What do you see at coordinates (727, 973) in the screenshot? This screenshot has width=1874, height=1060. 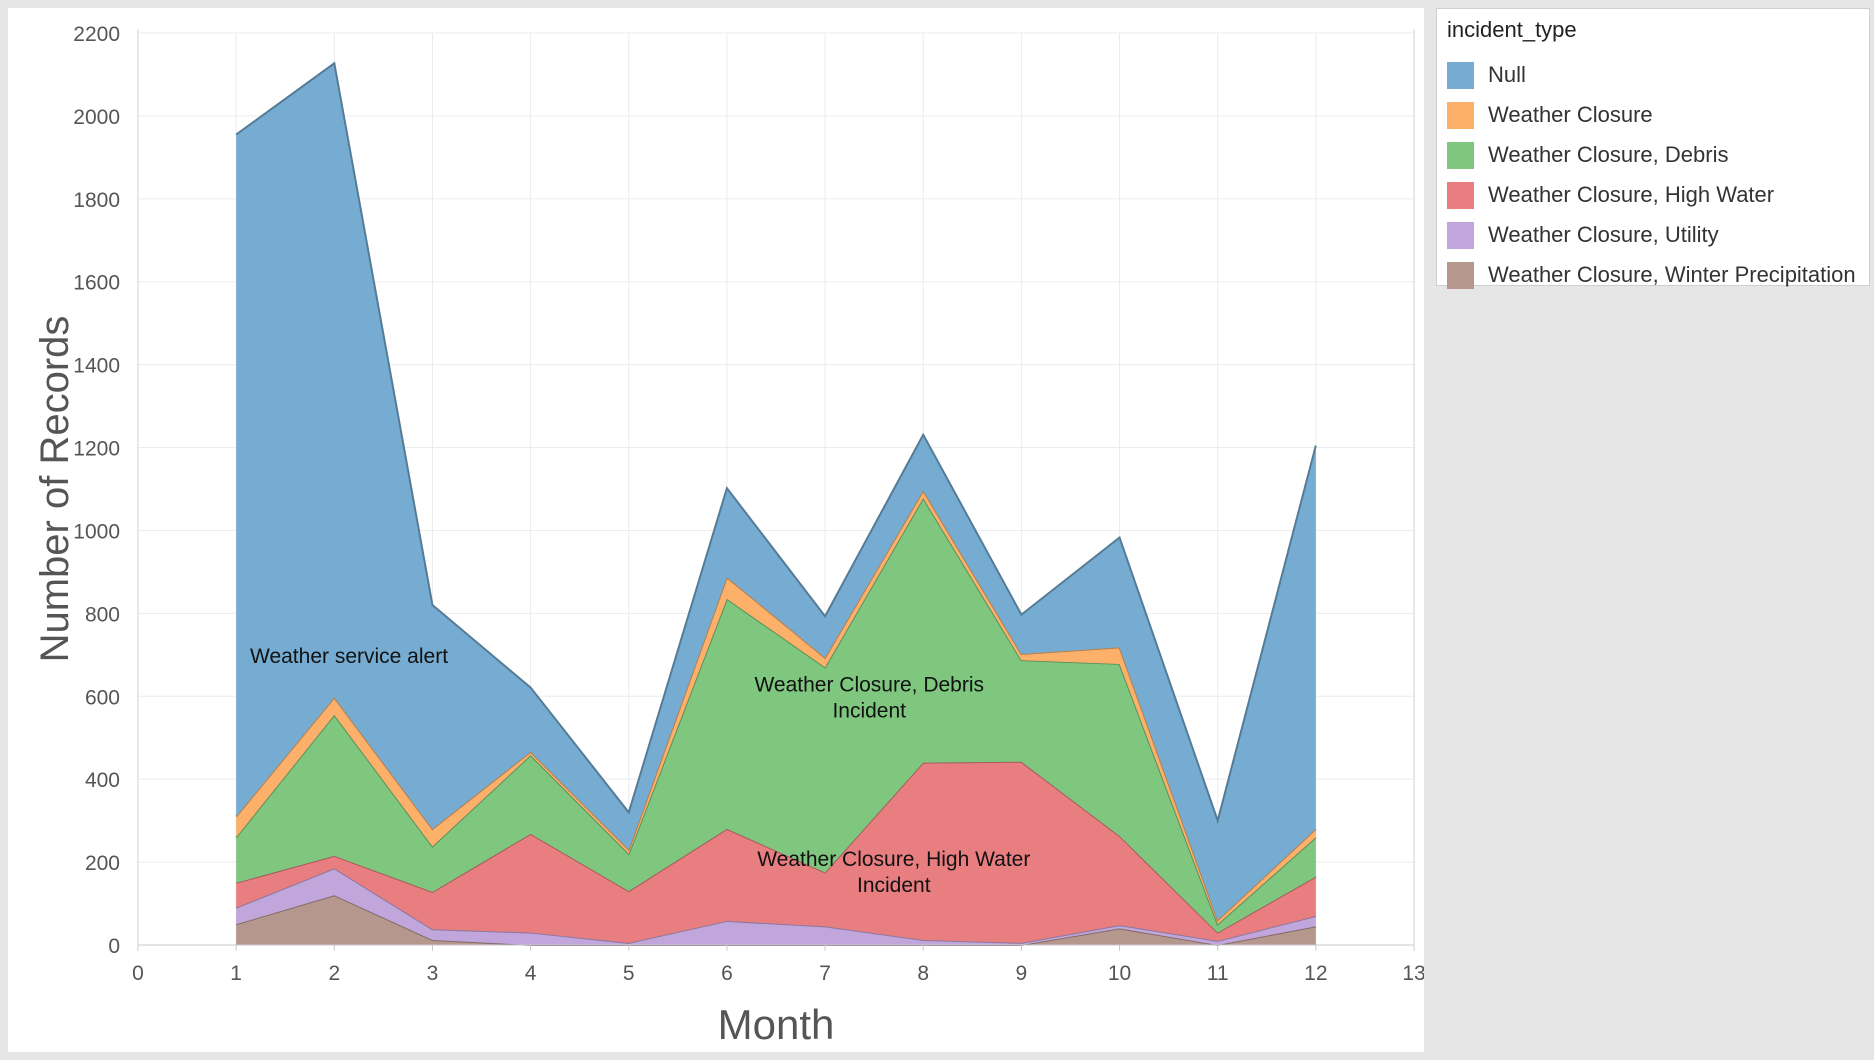 I see `x-tick-label: 6` at bounding box center [727, 973].